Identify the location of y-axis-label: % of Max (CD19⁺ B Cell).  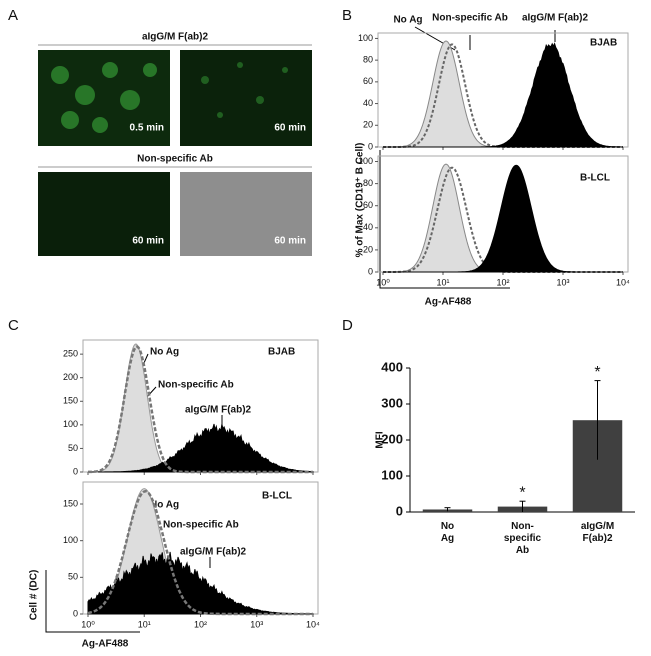
(360, 200).